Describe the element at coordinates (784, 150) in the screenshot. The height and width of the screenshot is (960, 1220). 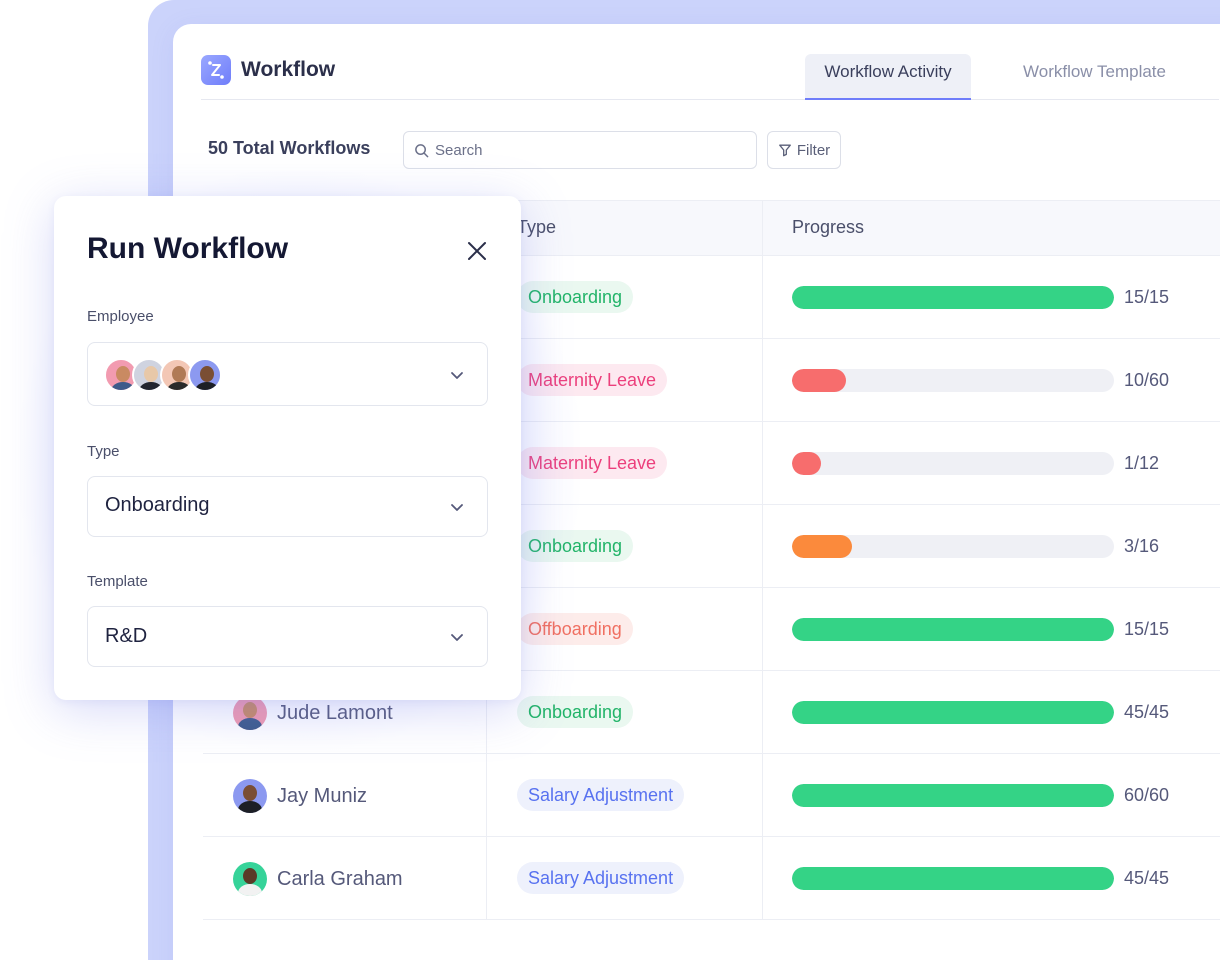
I see `filter-icon` at that location.